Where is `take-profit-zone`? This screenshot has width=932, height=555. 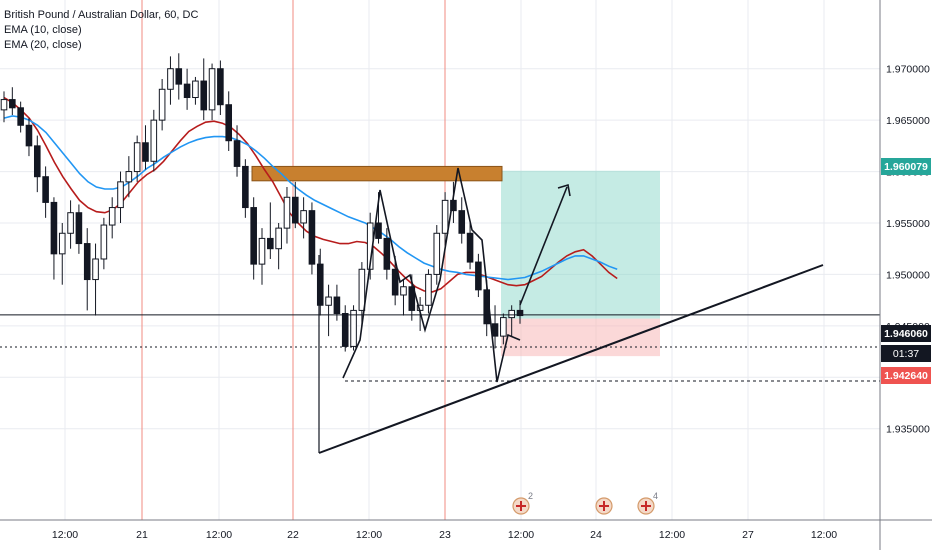
take-profit-zone is located at coordinates (580, 244).